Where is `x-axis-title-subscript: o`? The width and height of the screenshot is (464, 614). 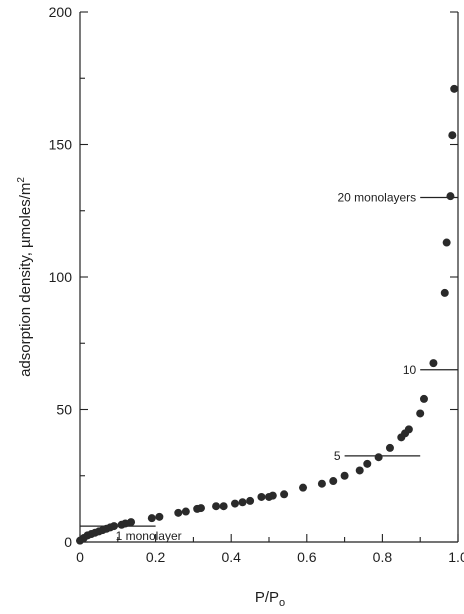 x-axis-title-subscript: o is located at coordinates (282, 603).